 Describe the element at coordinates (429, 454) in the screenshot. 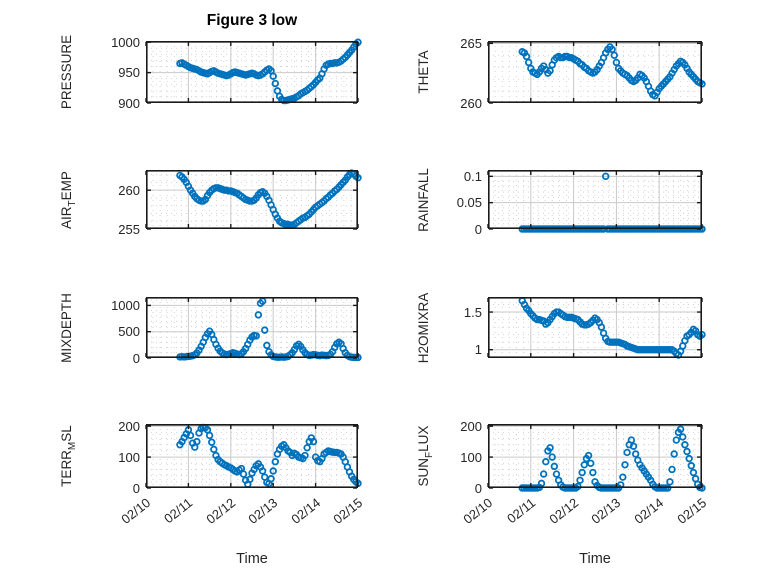

I see `ylabel-subscript: F` at that location.